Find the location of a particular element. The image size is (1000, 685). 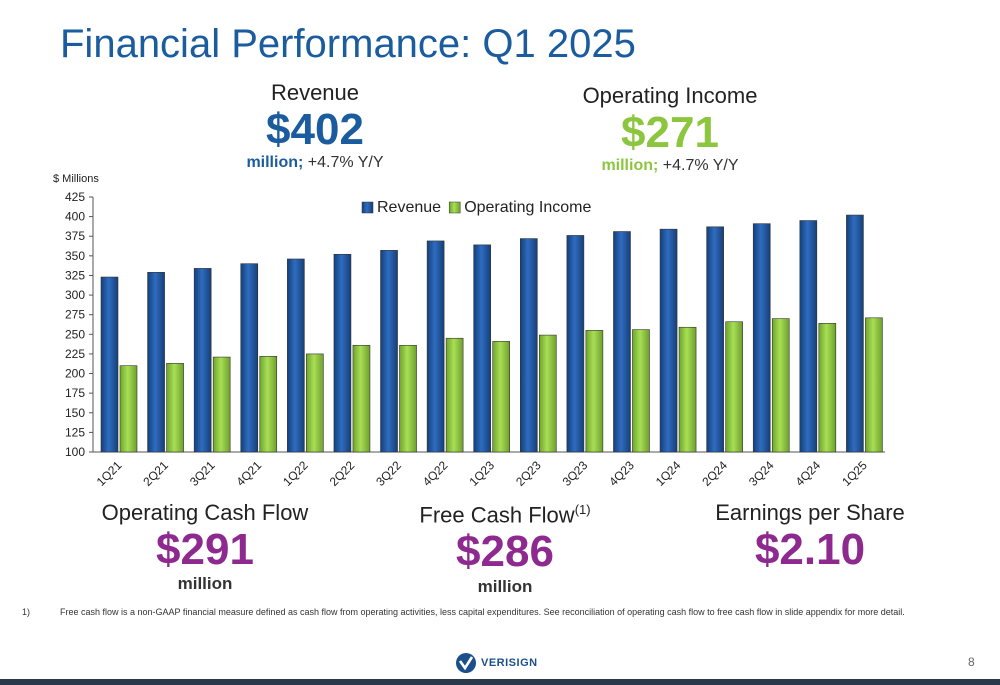

x-tick-label: 3Q23 is located at coordinates (575, 473).